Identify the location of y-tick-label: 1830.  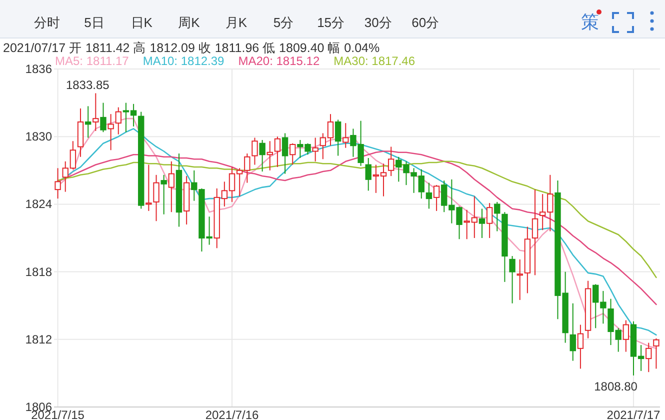
(38, 137).